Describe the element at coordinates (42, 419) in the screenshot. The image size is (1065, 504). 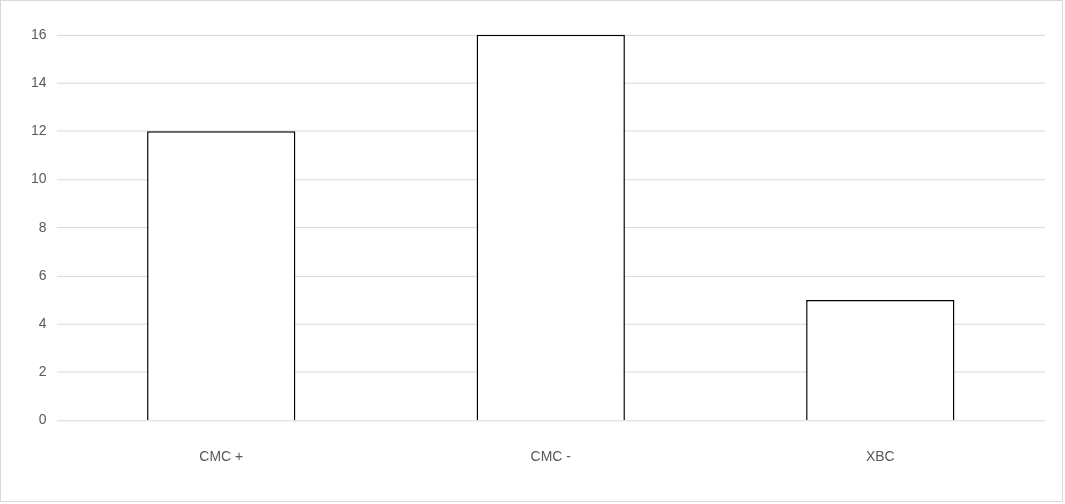
I see `y-tick-label: 0` at that location.